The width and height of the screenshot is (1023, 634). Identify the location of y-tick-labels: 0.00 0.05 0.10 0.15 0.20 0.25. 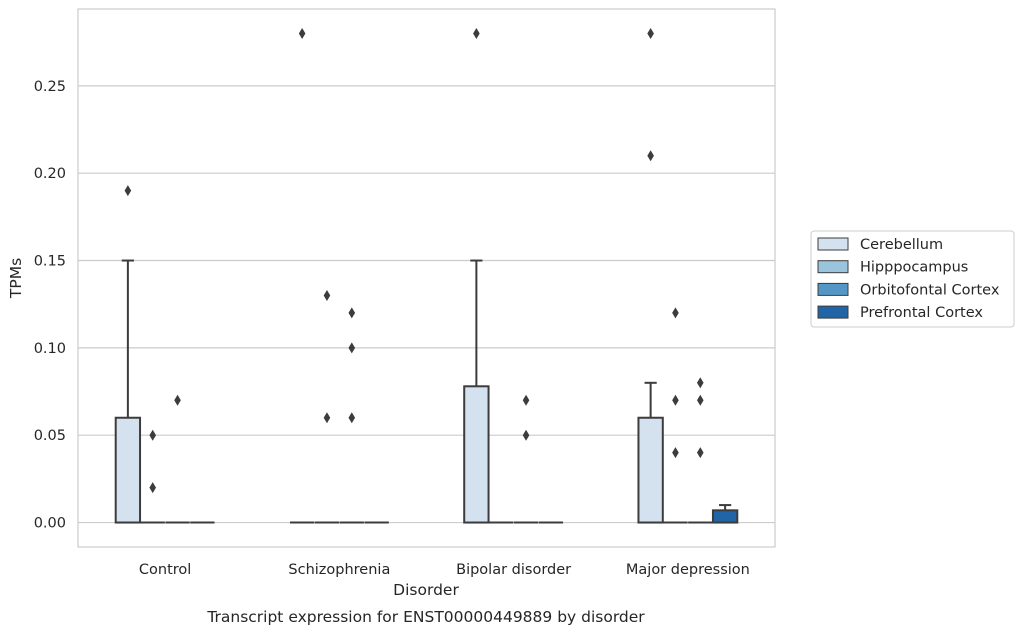
(50, 305).